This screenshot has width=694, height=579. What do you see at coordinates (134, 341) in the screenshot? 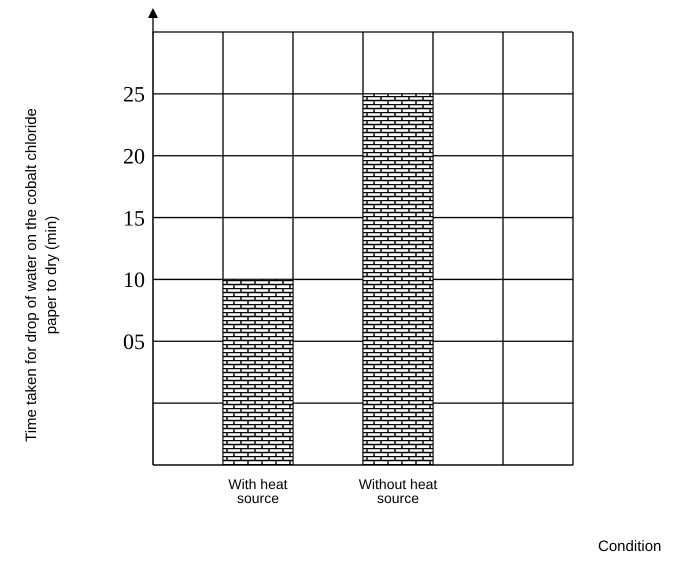
I see `y-tick-label: 05` at bounding box center [134, 341].